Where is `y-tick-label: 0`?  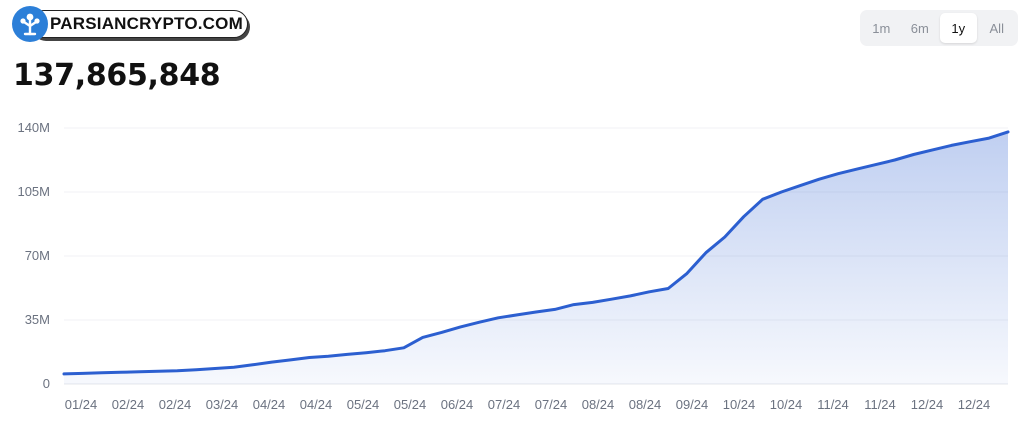 y-tick-label: 0 is located at coordinates (46, 383).